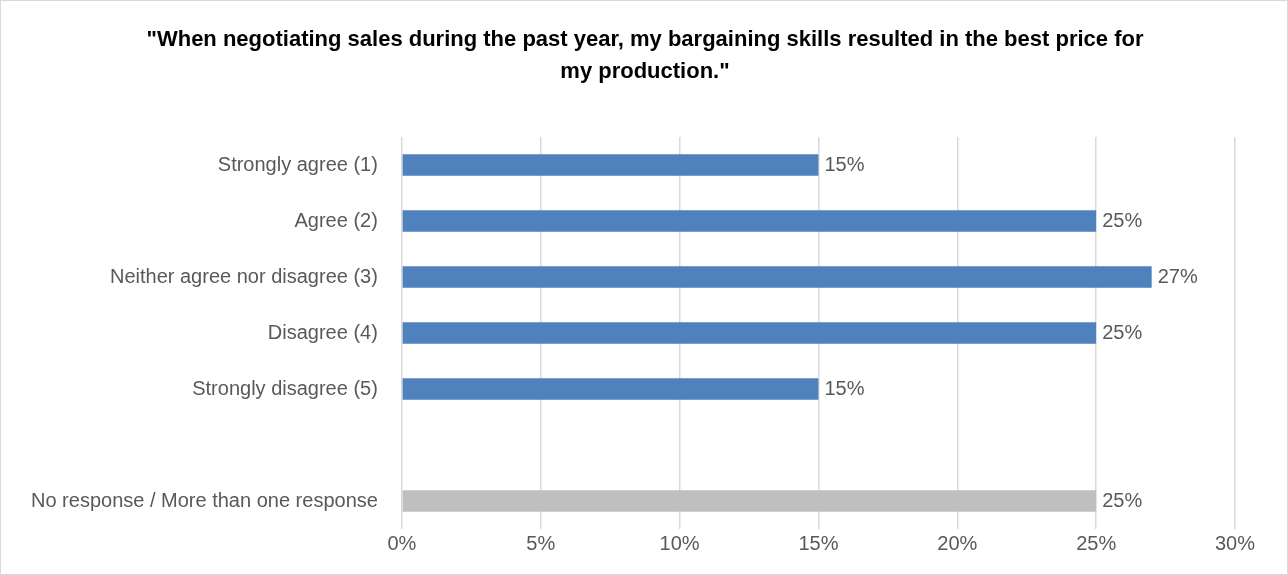 The width and height of the screenshot is (1288, 575). What do you see at coordinates (336, 219) in the screenshot?
I see `y-tick-label: Agree (2)` at bounding box center [336, 219].